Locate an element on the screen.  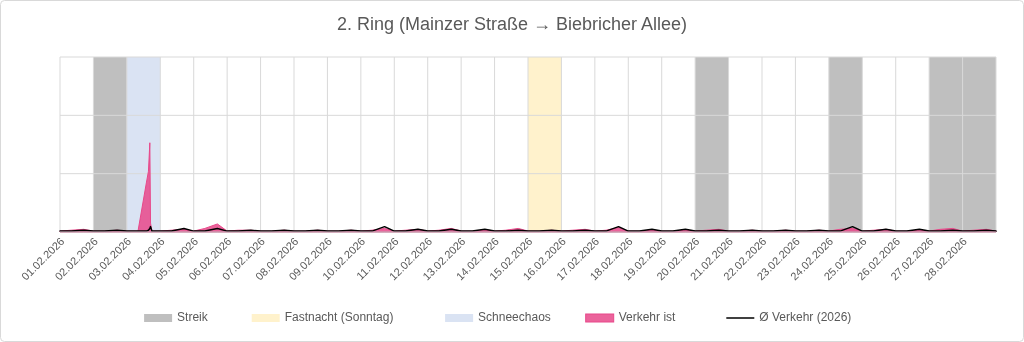
legend-label: Streik is located at coordinates (193, 317).